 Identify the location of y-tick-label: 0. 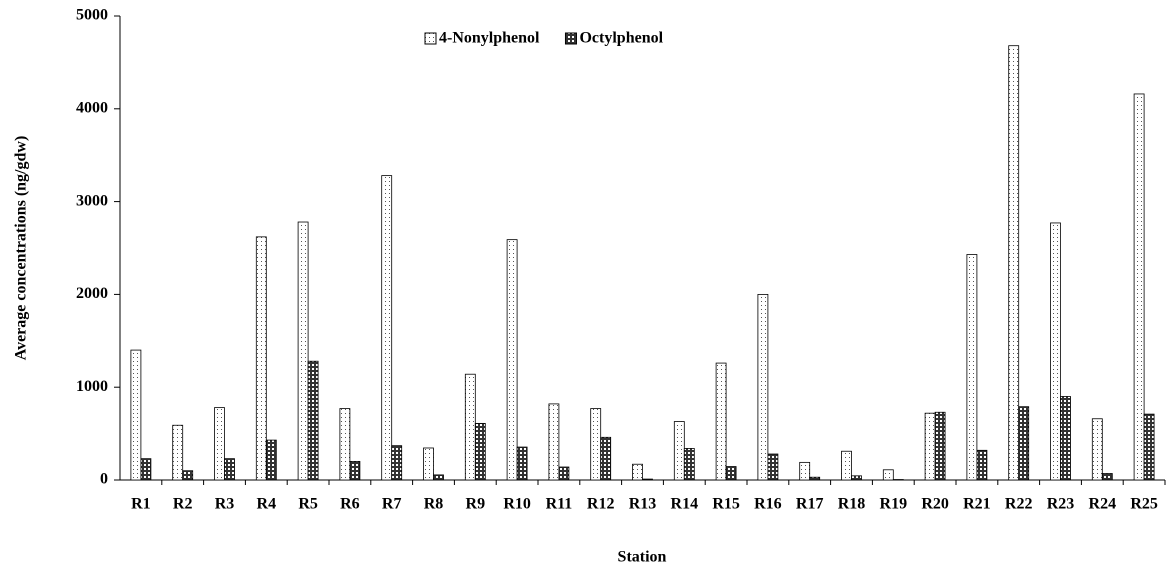
(104, 479).